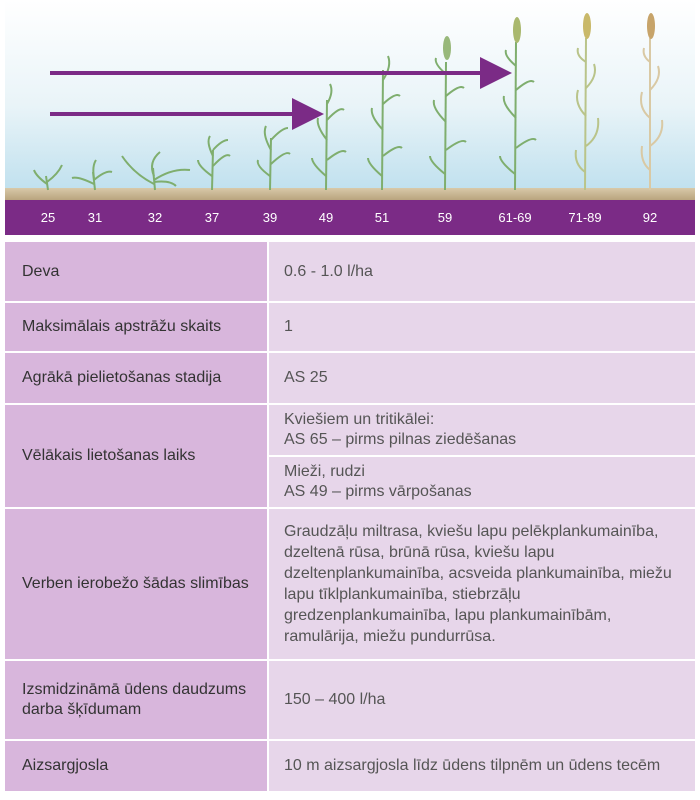  Describe the element at coordinates (137, 766) in the screenshot. I see `label-buffer-zone: Aizsargjosla` at that location.